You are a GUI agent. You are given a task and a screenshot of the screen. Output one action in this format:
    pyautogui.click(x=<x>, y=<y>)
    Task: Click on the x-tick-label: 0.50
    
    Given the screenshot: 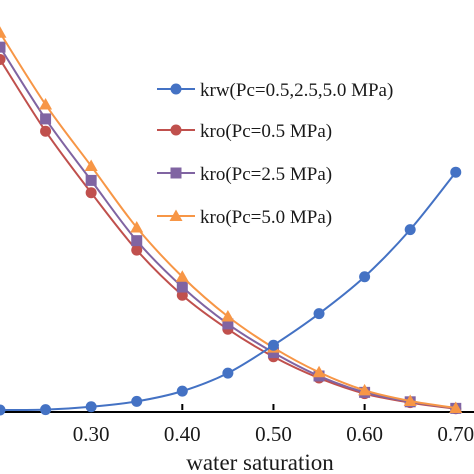 What is the action you would take?
    pyautogui.click(x=273, y=434)
    